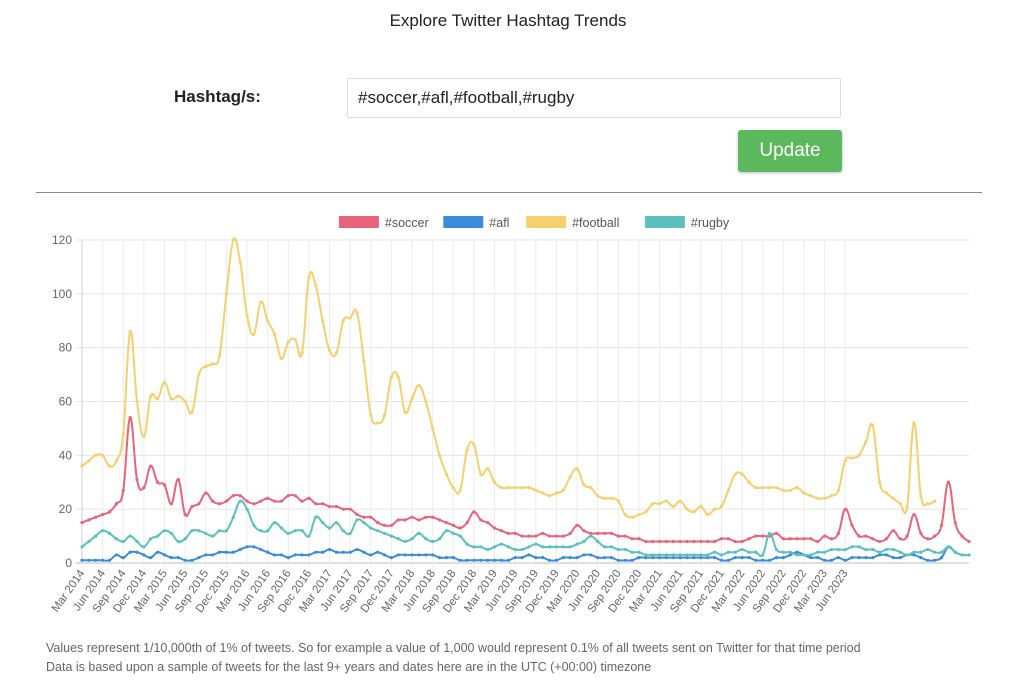  What do you see at coordinates (66, 455) in the screenshot?
I see `y-tick-label: 40` at bounding box center [66, 455].